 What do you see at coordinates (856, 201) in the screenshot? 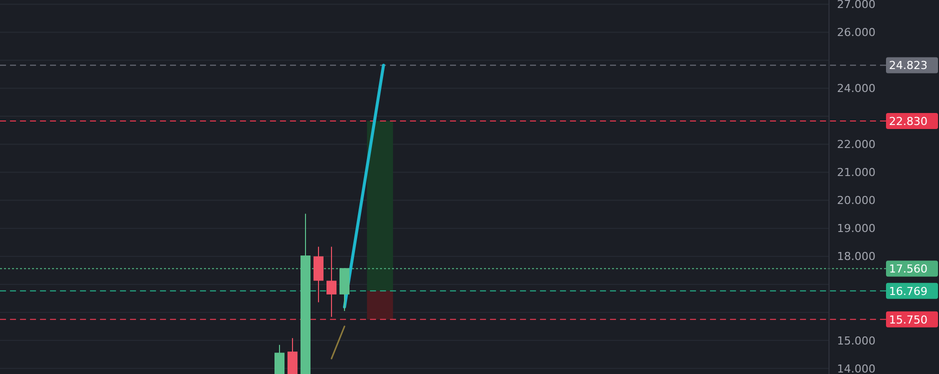
I see `y-tick-label: 20.000` at bounding box center [856, 201].